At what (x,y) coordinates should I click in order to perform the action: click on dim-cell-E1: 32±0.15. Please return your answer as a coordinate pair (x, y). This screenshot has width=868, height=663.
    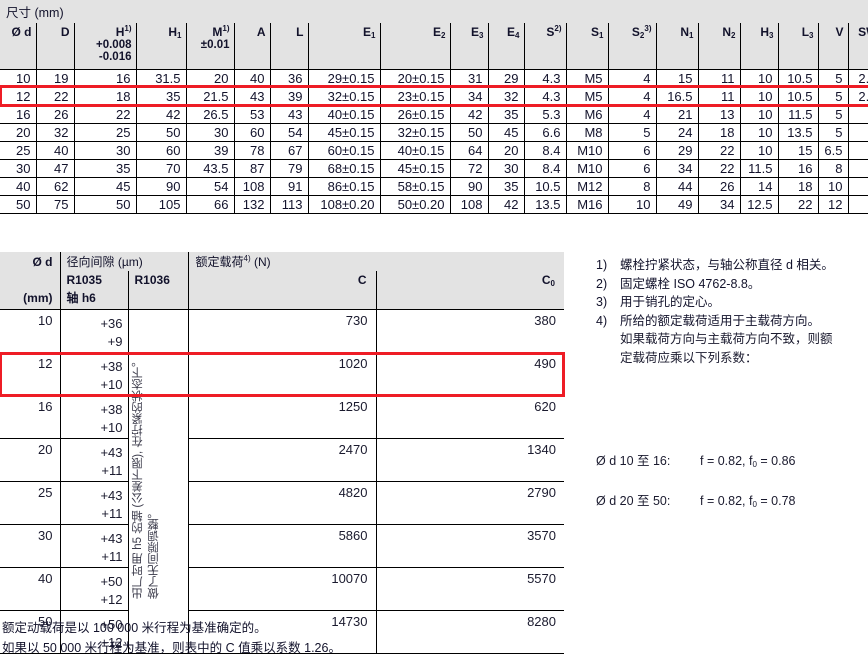
    Looking at the image, I should click on (343, 96).